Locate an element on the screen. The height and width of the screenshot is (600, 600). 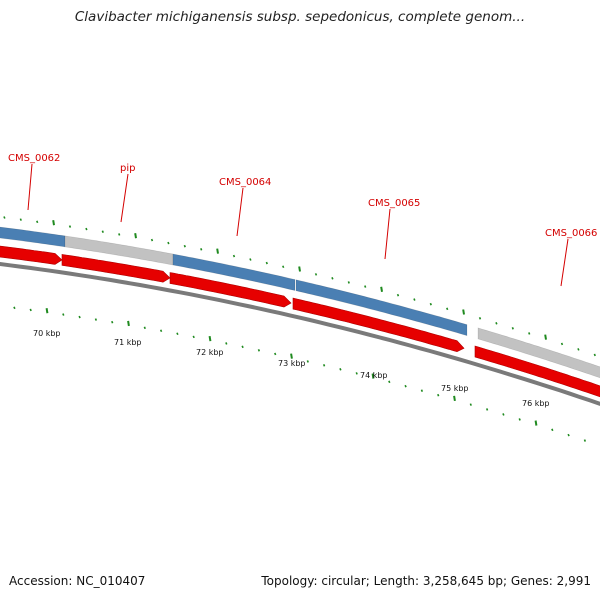
gene-label-cms_0064: CMS_0064 is located at coordinates (245, 182).